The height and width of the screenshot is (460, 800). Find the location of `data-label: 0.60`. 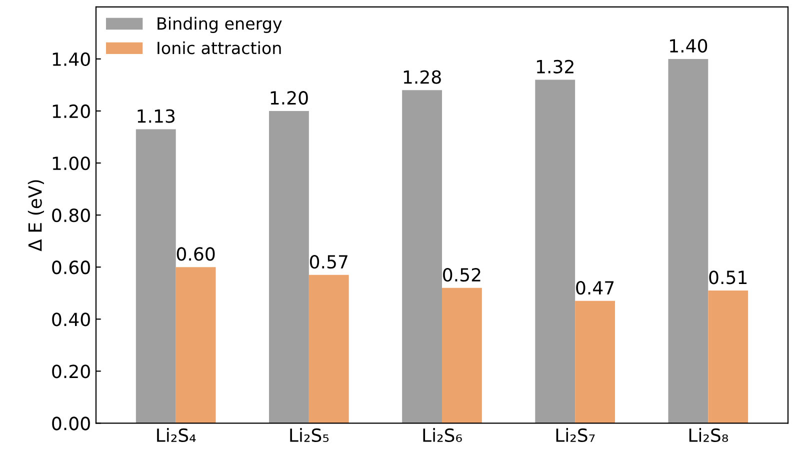

data-label: 0.60 is located at coordinates (195, 254).